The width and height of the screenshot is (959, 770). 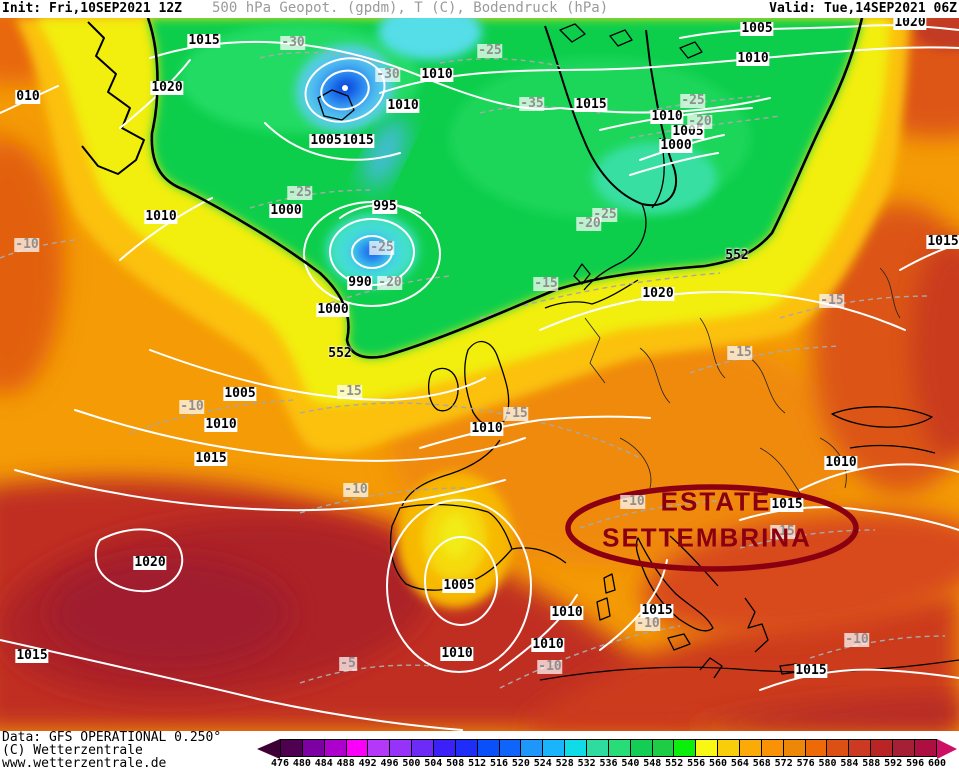 What do you see at coordinates (385, 206) in the screenshot?
I see `pressure-label: 995` at bounding box center [385, 206].